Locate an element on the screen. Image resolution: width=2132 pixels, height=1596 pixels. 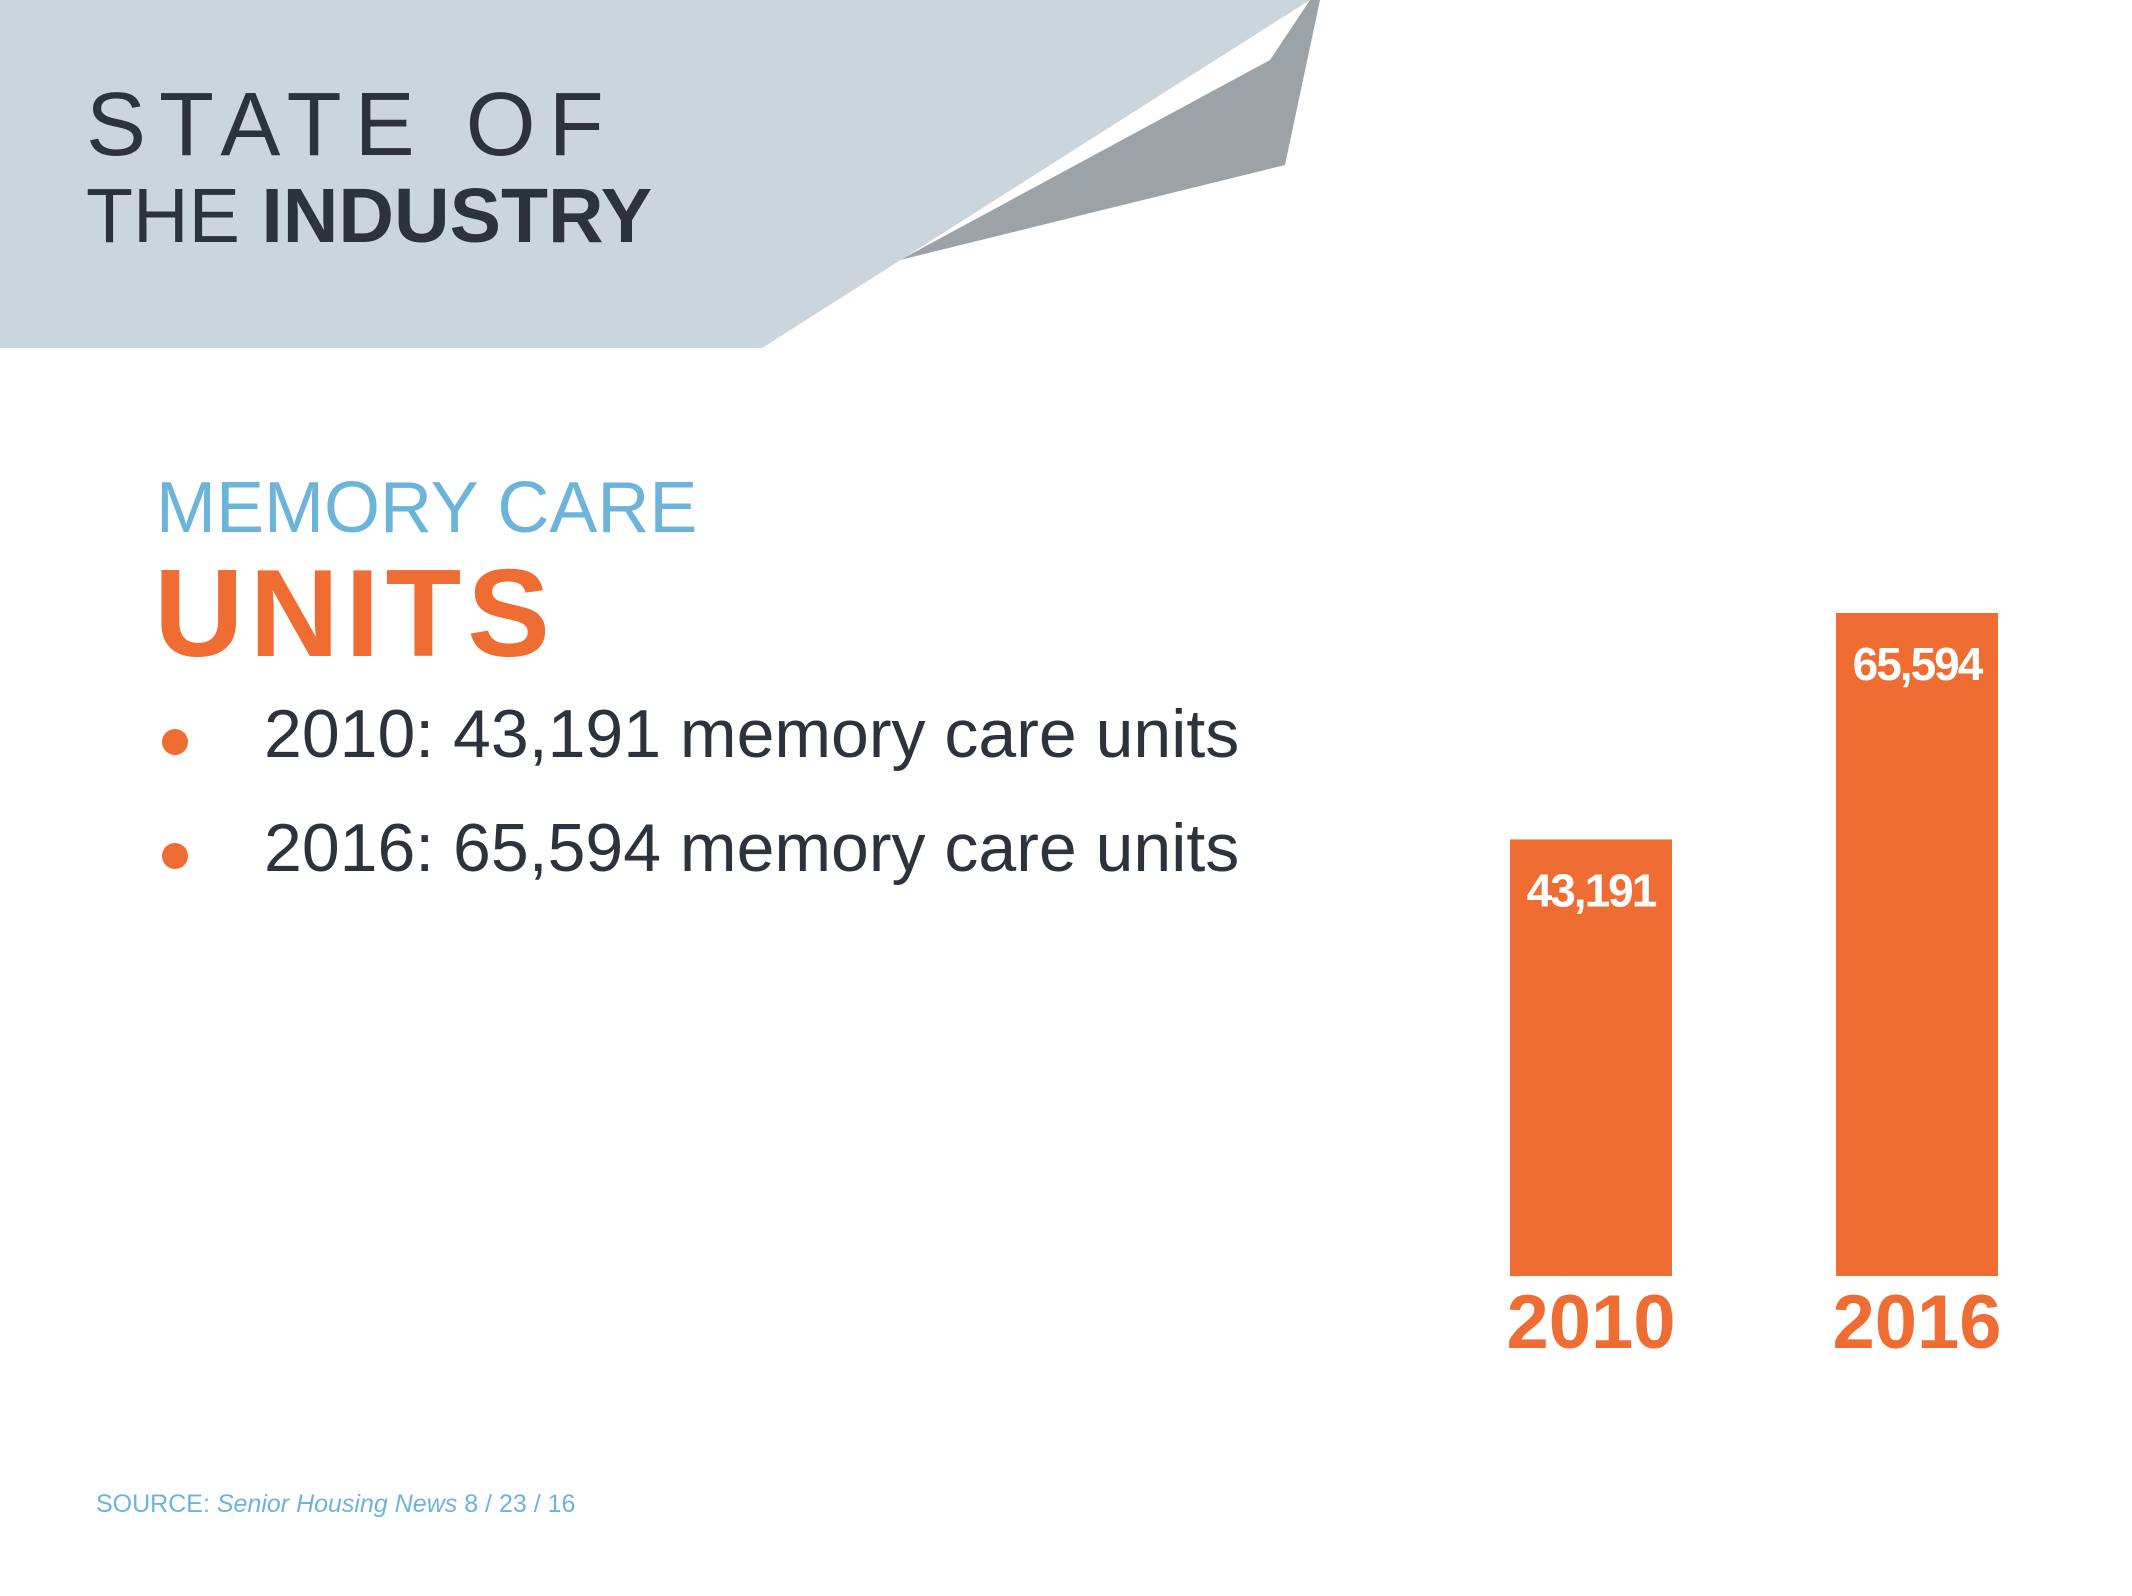
banner-gray-accent is located at coordinates (1110, 130).